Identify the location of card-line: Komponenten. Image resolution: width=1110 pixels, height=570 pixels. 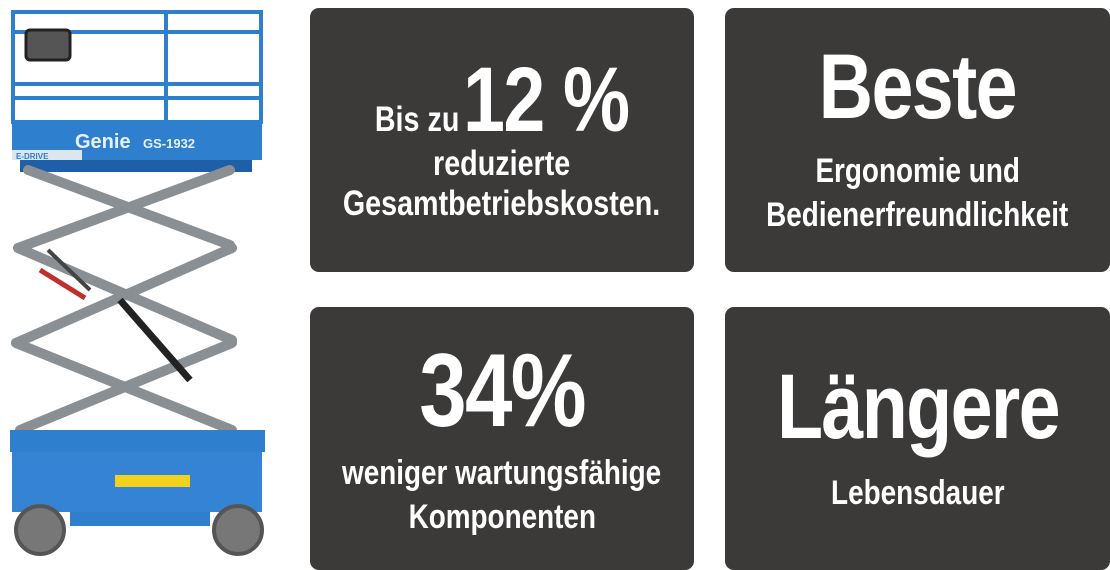
(502, 516).